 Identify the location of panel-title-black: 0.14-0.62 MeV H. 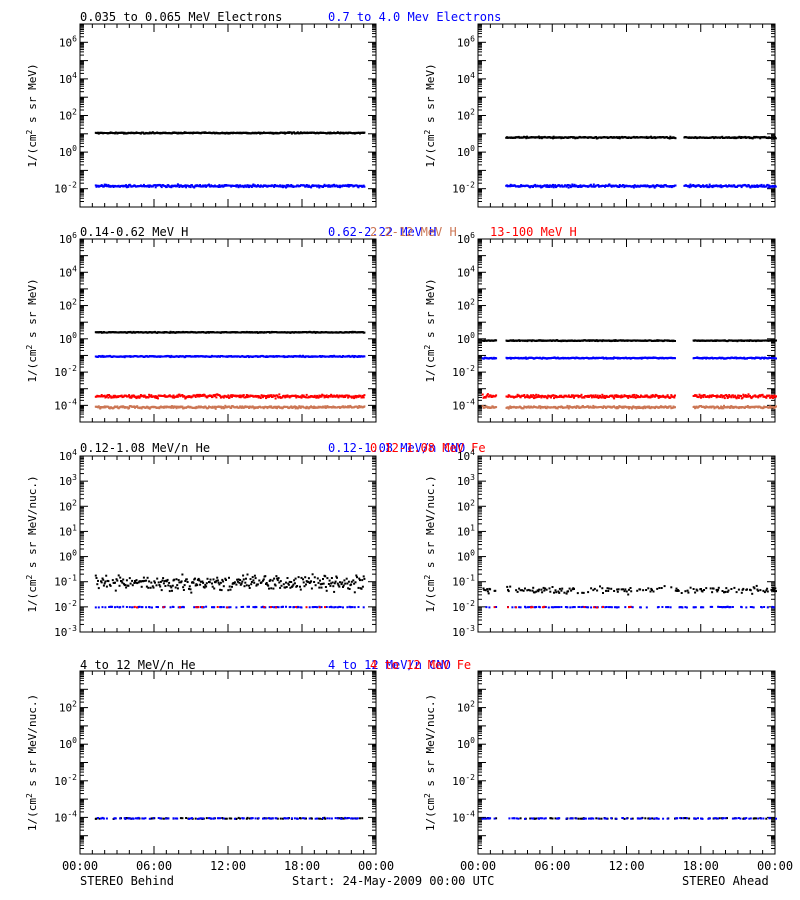
(134, 232).